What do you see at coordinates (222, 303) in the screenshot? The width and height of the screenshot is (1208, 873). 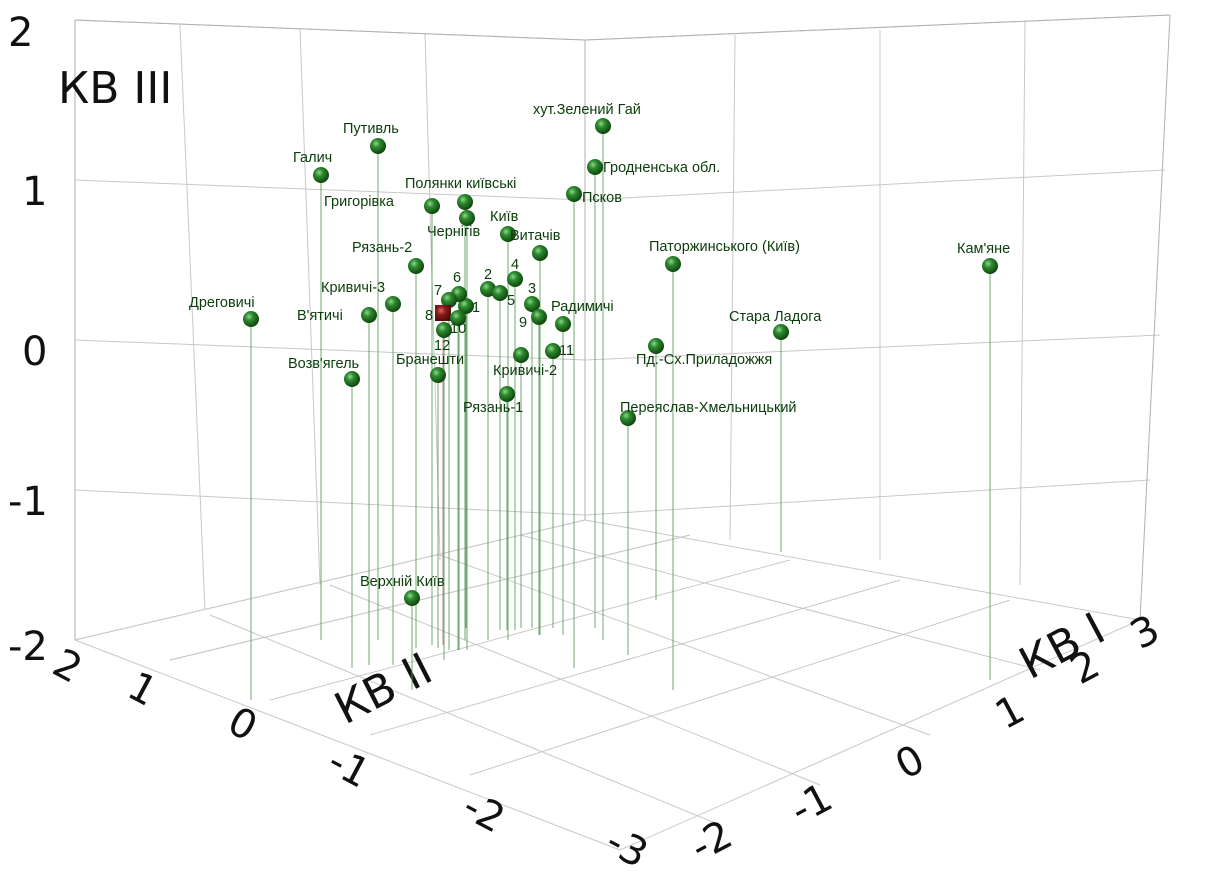 I see `data-point-label: Дреговичі` at bounding box center [222, 303].